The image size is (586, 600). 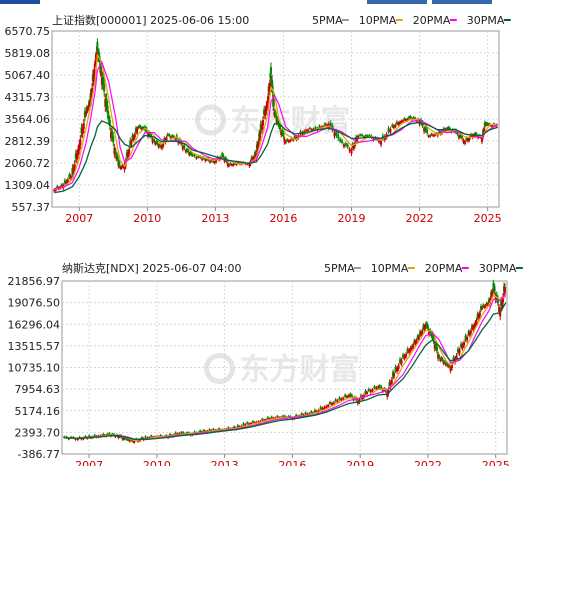 I want to click on sh-legend-swatch-10pma, so click(x=399, y=20).